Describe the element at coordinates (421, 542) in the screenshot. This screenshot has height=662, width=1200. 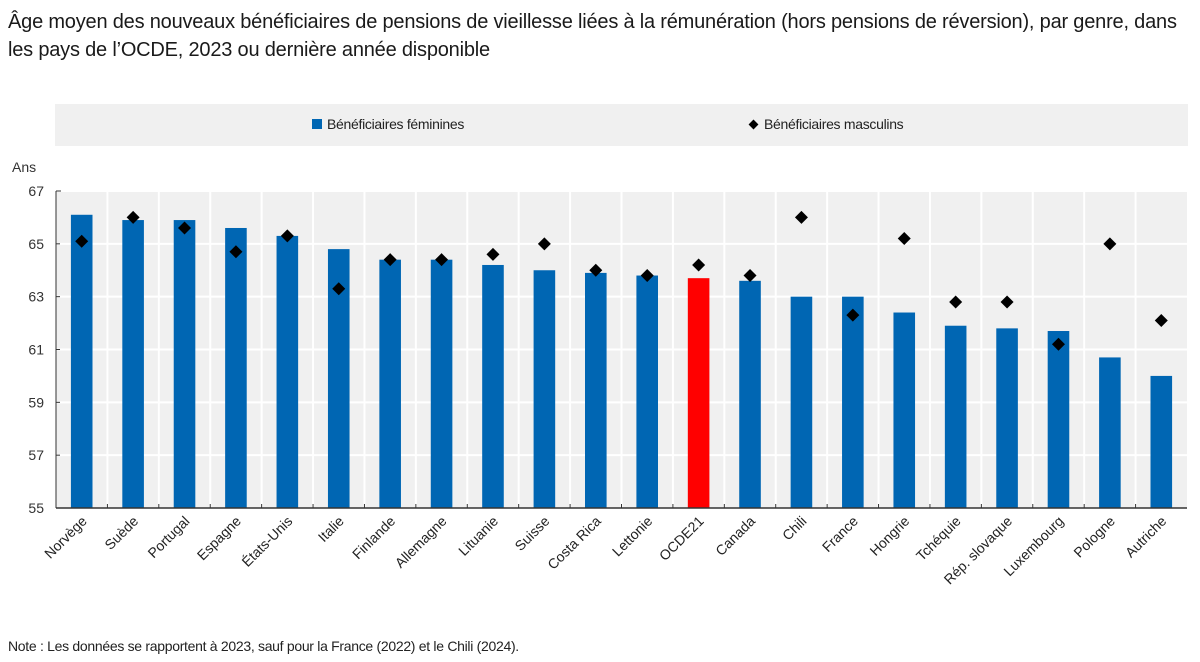
I see `x-tick-label: Allemagne` at that location.